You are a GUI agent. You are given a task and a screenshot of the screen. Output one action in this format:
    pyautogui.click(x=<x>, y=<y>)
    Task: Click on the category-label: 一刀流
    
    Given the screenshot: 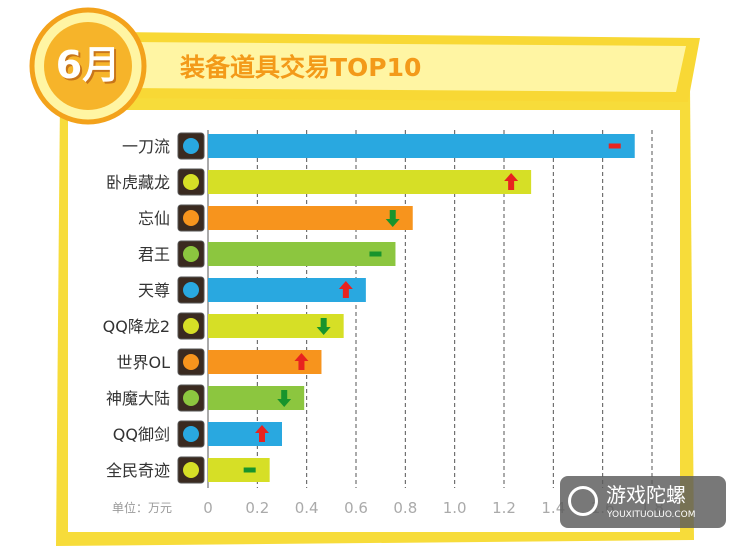 What is the action you would take?
    pyautogui.click(x=146, y=146)
    